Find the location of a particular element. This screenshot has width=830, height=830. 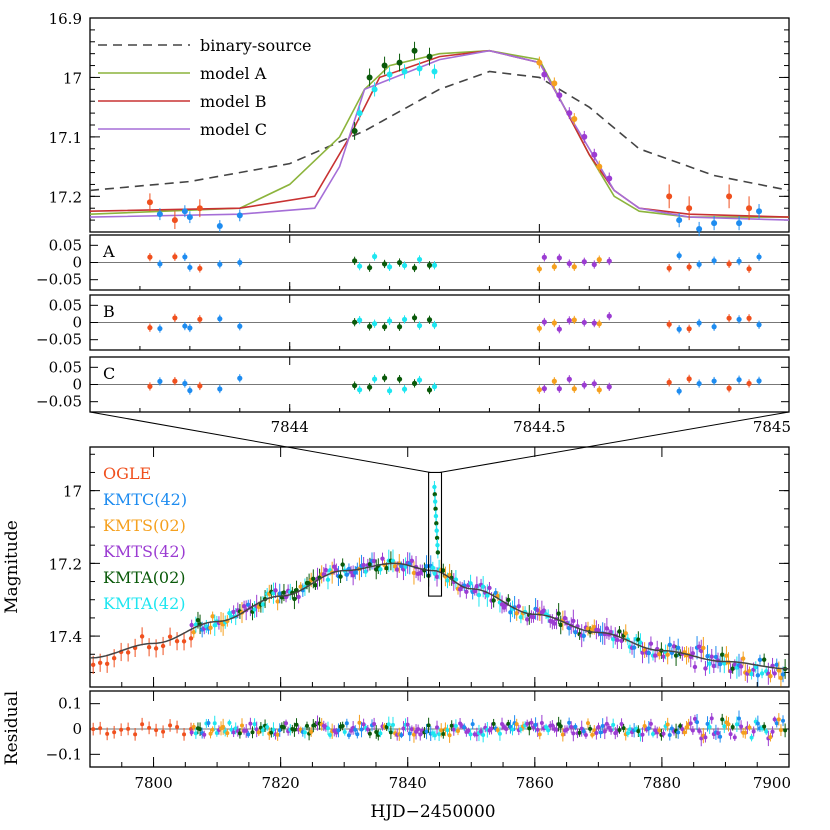

zoom-xtick-label: 7844.5 is located at coordinates (539, 427).